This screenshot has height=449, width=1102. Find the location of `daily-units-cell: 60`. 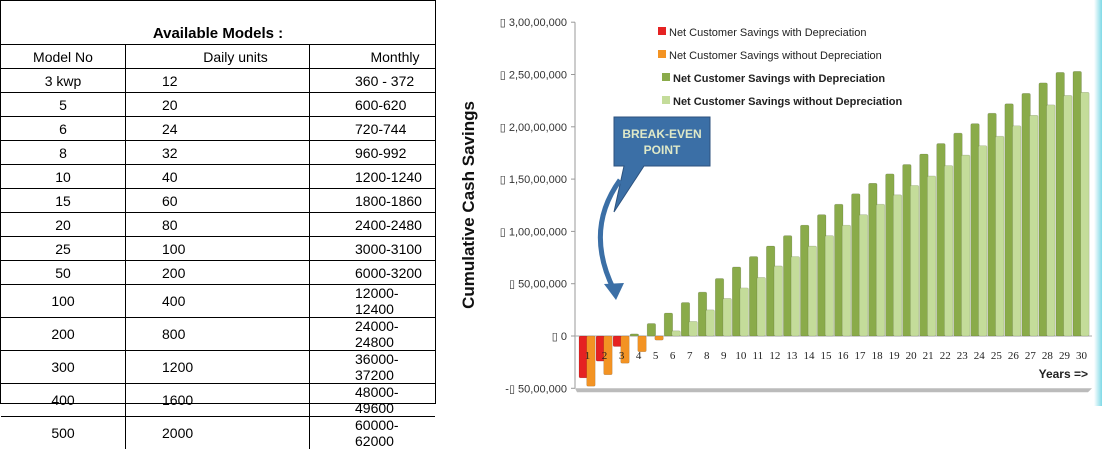

daily-units-cell: 60 is located at coordinates (218, 201).